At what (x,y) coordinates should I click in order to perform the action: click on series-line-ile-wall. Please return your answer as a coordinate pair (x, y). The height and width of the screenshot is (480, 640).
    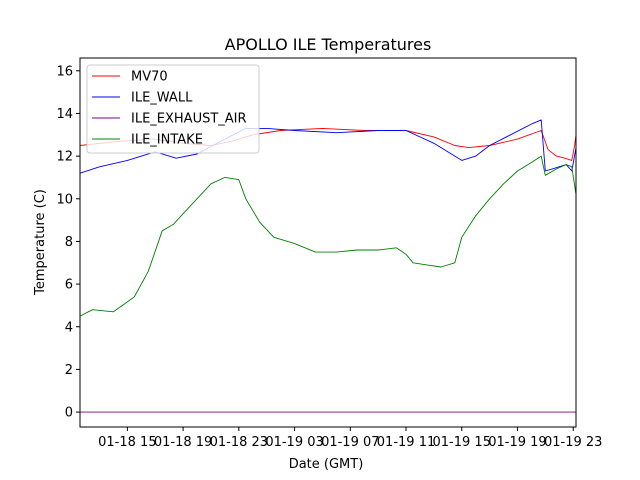
    Looking at the image, I should click on (328, 146).